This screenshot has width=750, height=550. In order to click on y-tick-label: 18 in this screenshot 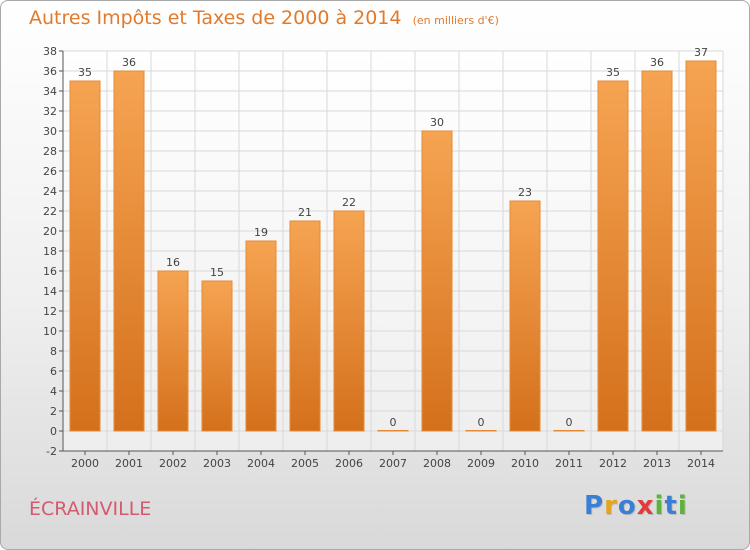, I will do `click(50, 251)`.